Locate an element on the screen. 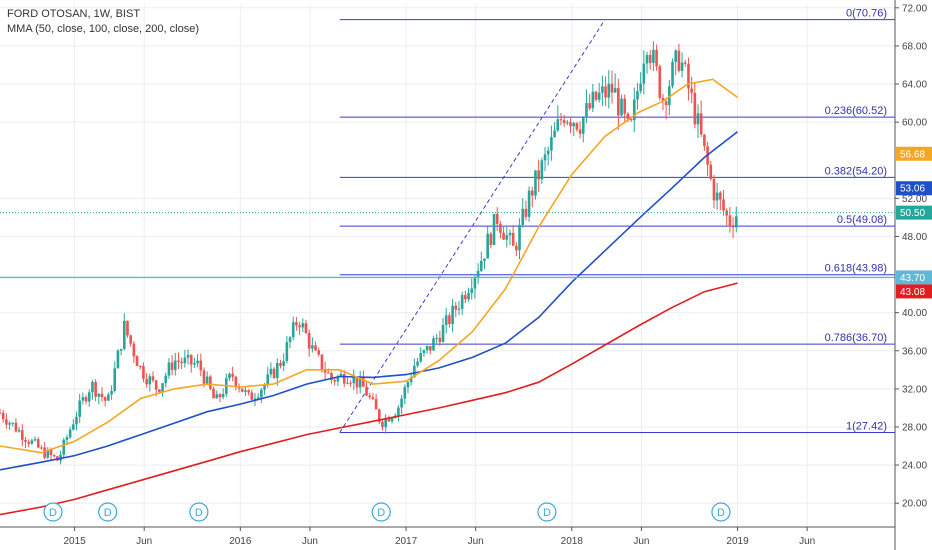  indicator-label: MMA (50, close, 100, close, 200, close) is located at coordinates (103, 29).